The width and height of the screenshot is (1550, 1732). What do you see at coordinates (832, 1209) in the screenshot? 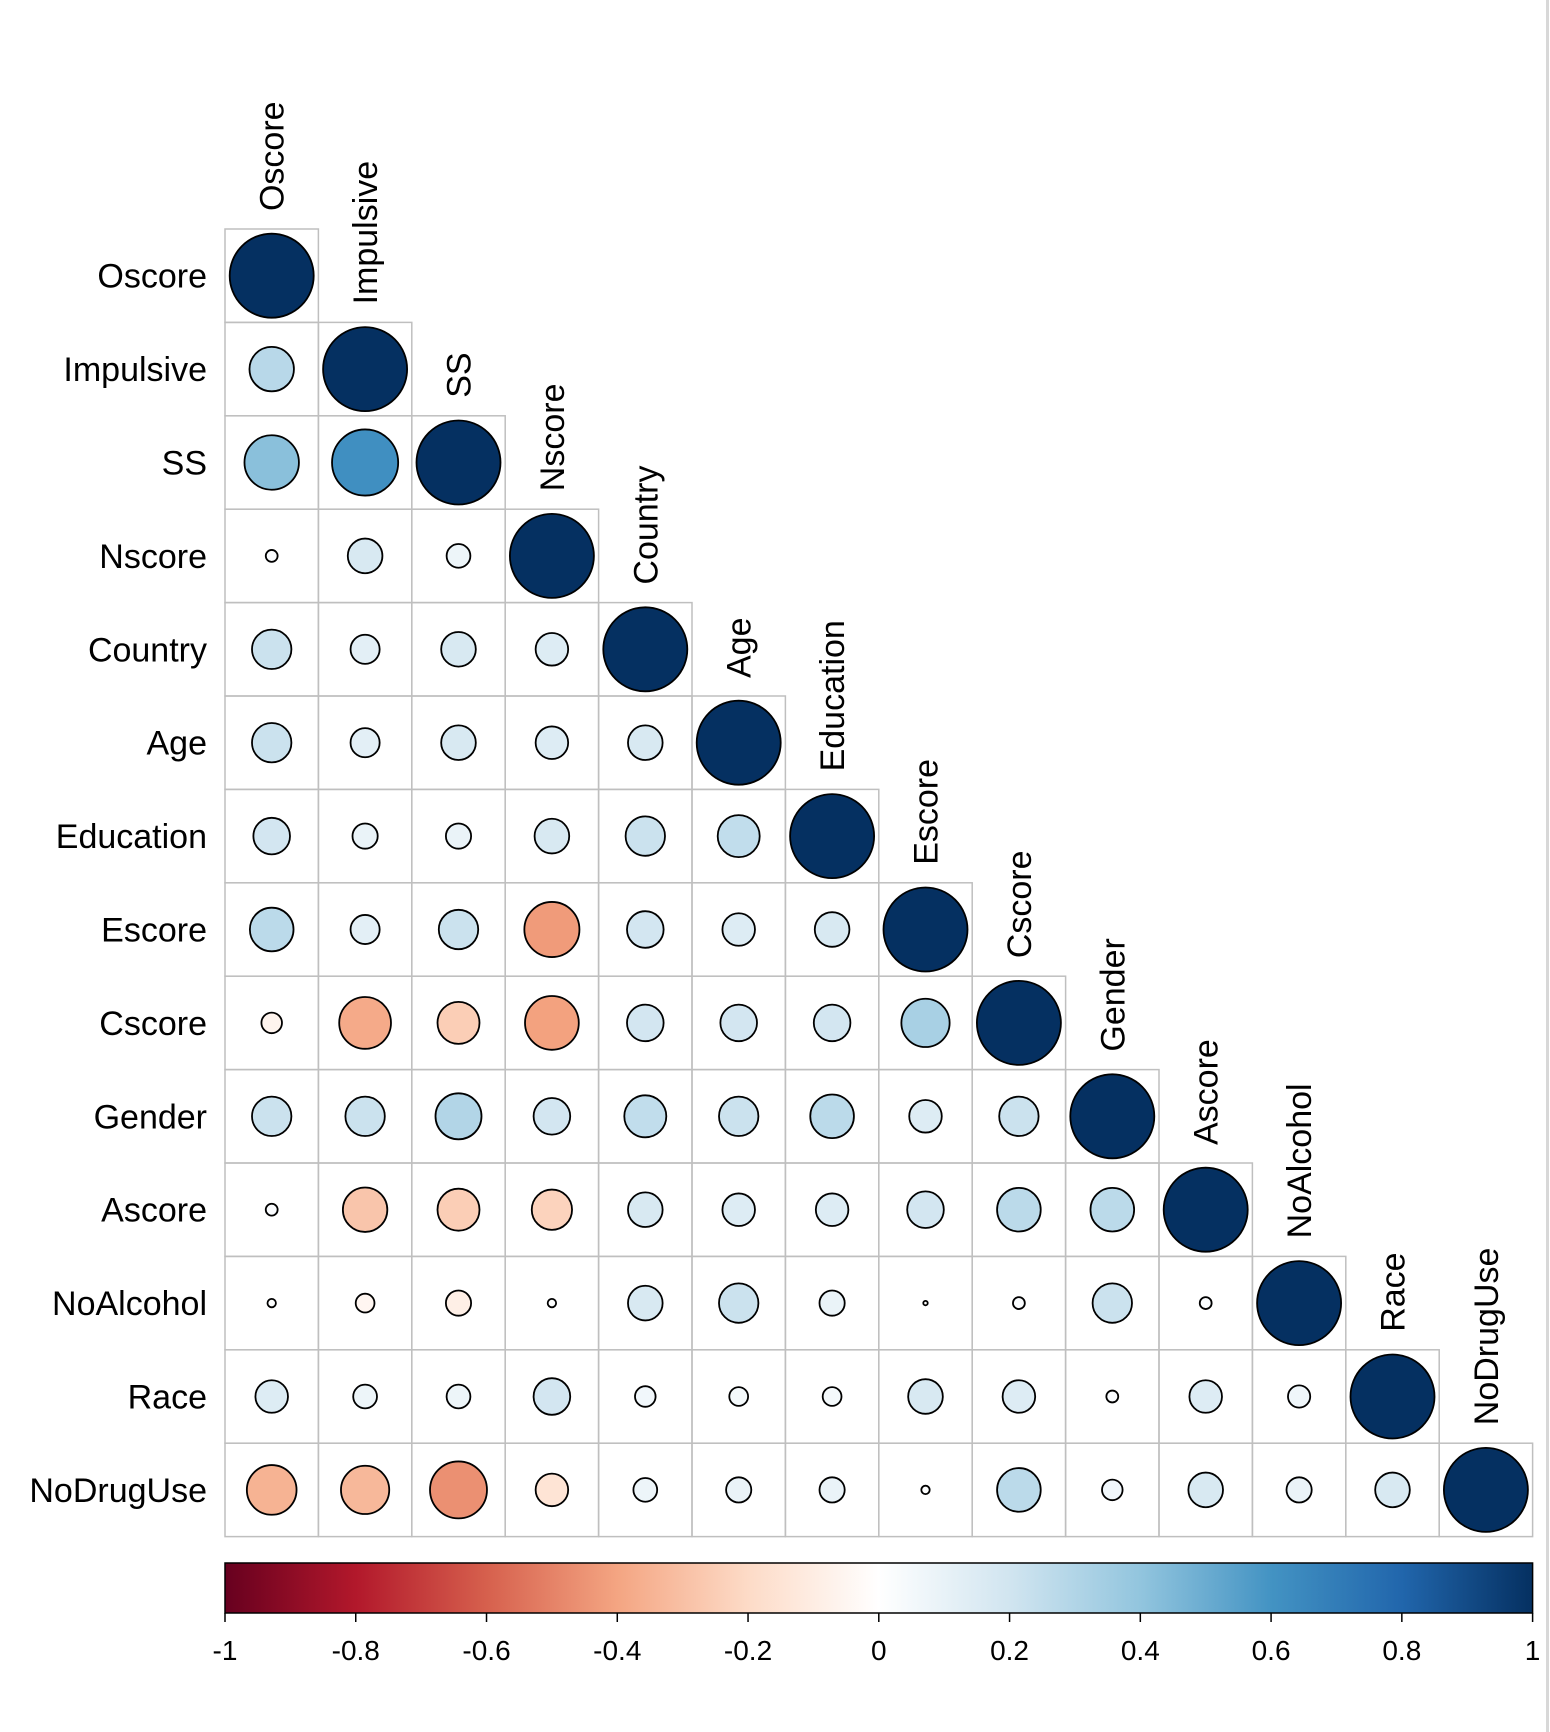
I see `corr-circle-ascore-education` at bounding box center [832, 1209].